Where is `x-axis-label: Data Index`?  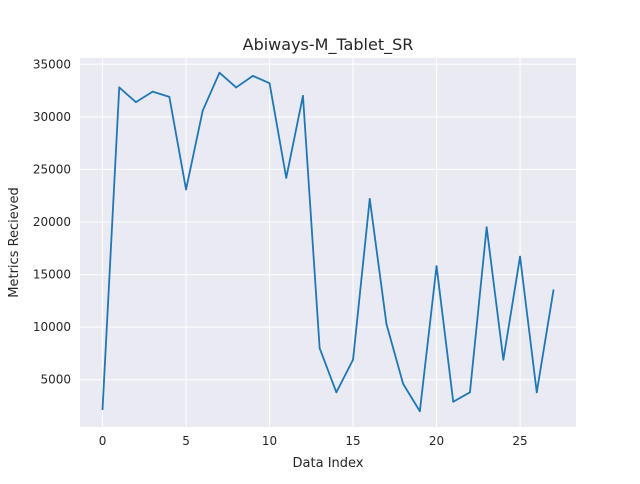
x-axis-label: Data Index is located at coordinates (328, 463).